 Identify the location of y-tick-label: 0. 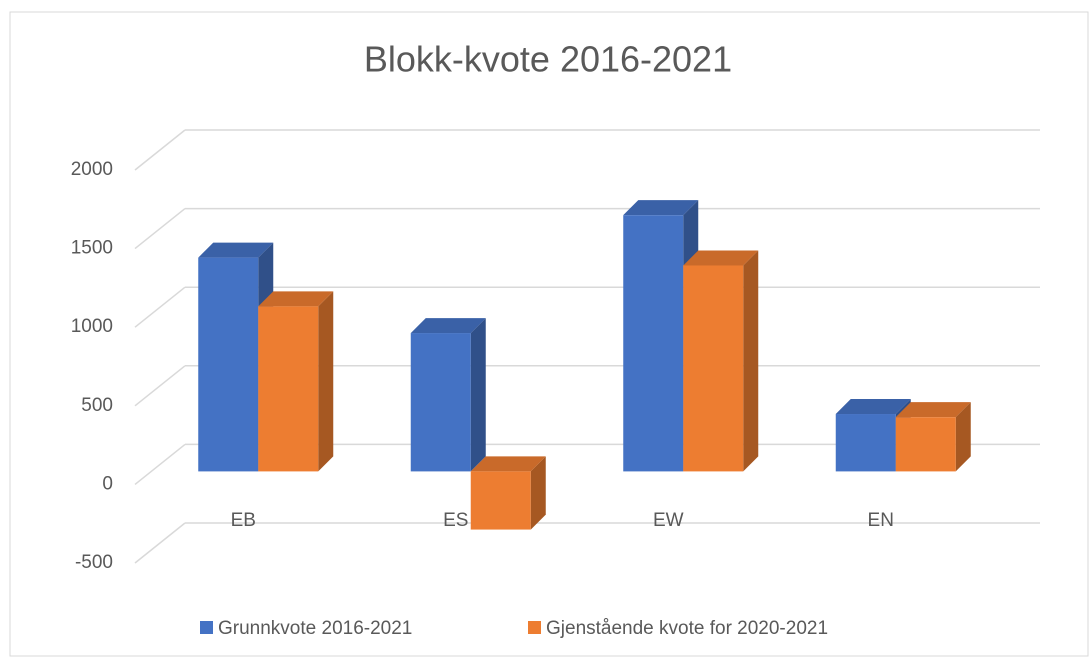
(107, 483).